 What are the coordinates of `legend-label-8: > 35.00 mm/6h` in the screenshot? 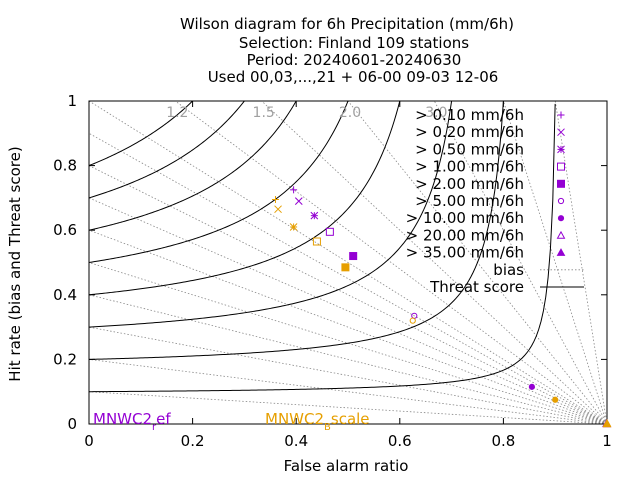 It's located at (465, 253).